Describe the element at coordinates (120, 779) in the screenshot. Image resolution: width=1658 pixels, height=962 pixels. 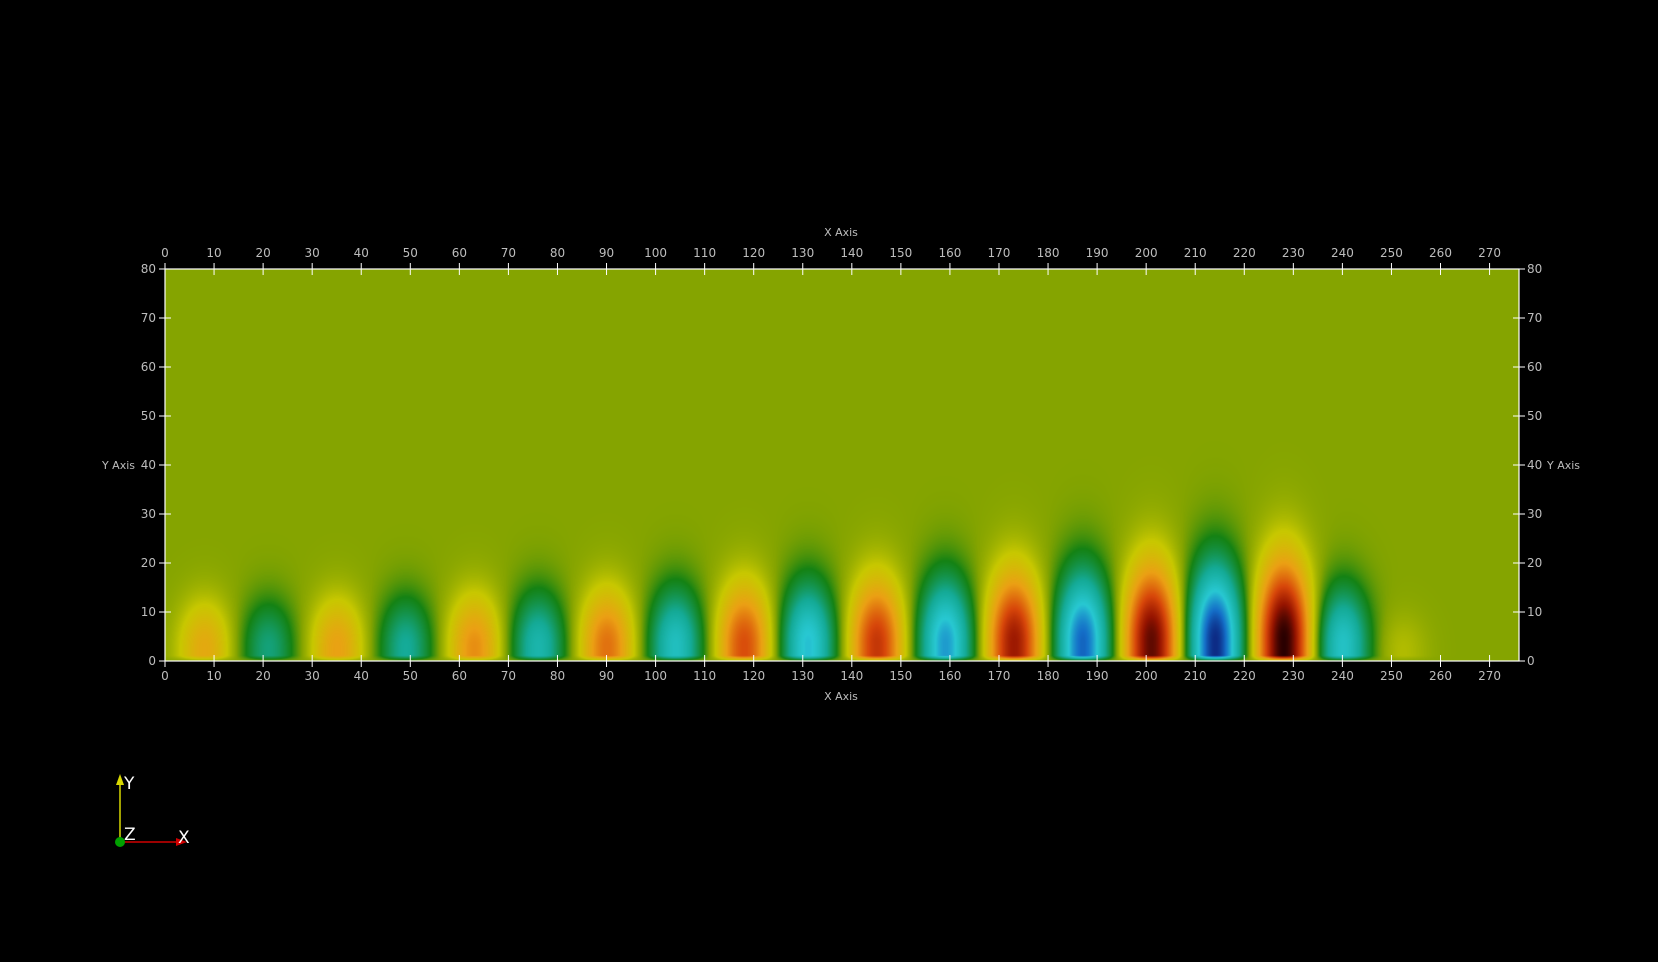
I see `y-arrow-head` at that location.